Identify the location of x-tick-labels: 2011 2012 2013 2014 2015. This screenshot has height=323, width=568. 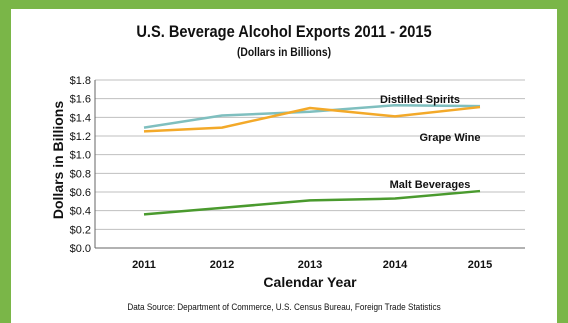
(312, 265).